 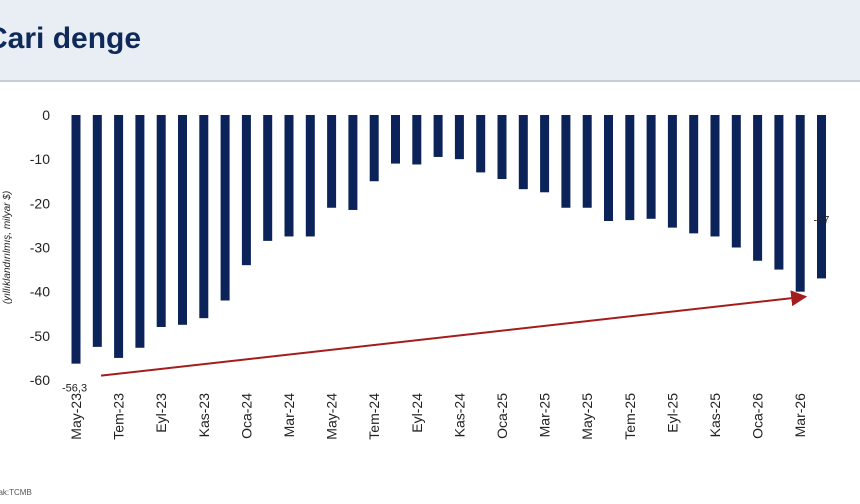 What do you see at coordinates (161, 413) in the screenshot?
I see `x-tick-label: Eyl-23` at bounding box center [161, 413].